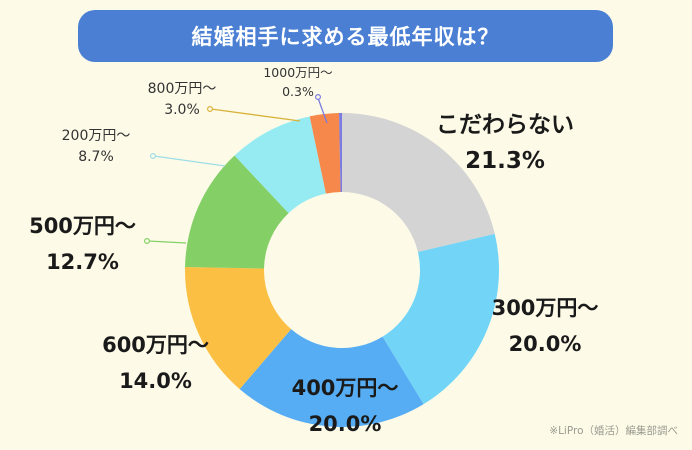 The height and width of the screenshot is (450, 692). What do you see at coordinates (298, 82) in the screenshot?
I see `label-1000man: 1000万円～ 0.3%` at bounding box center [298, 82].